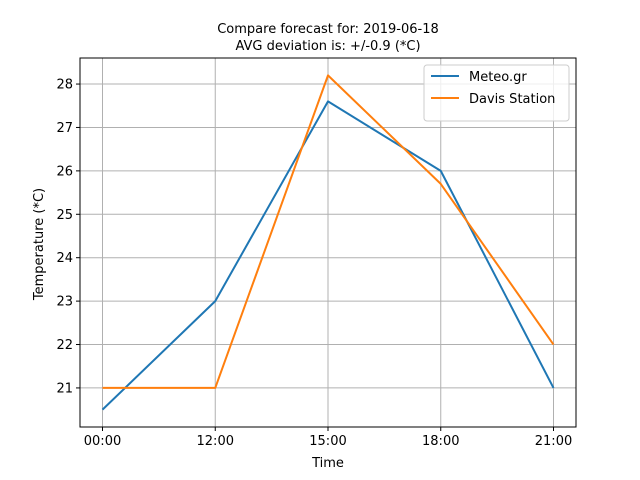  I want to click on x-tick-label: 21:00, so click(553, 441).